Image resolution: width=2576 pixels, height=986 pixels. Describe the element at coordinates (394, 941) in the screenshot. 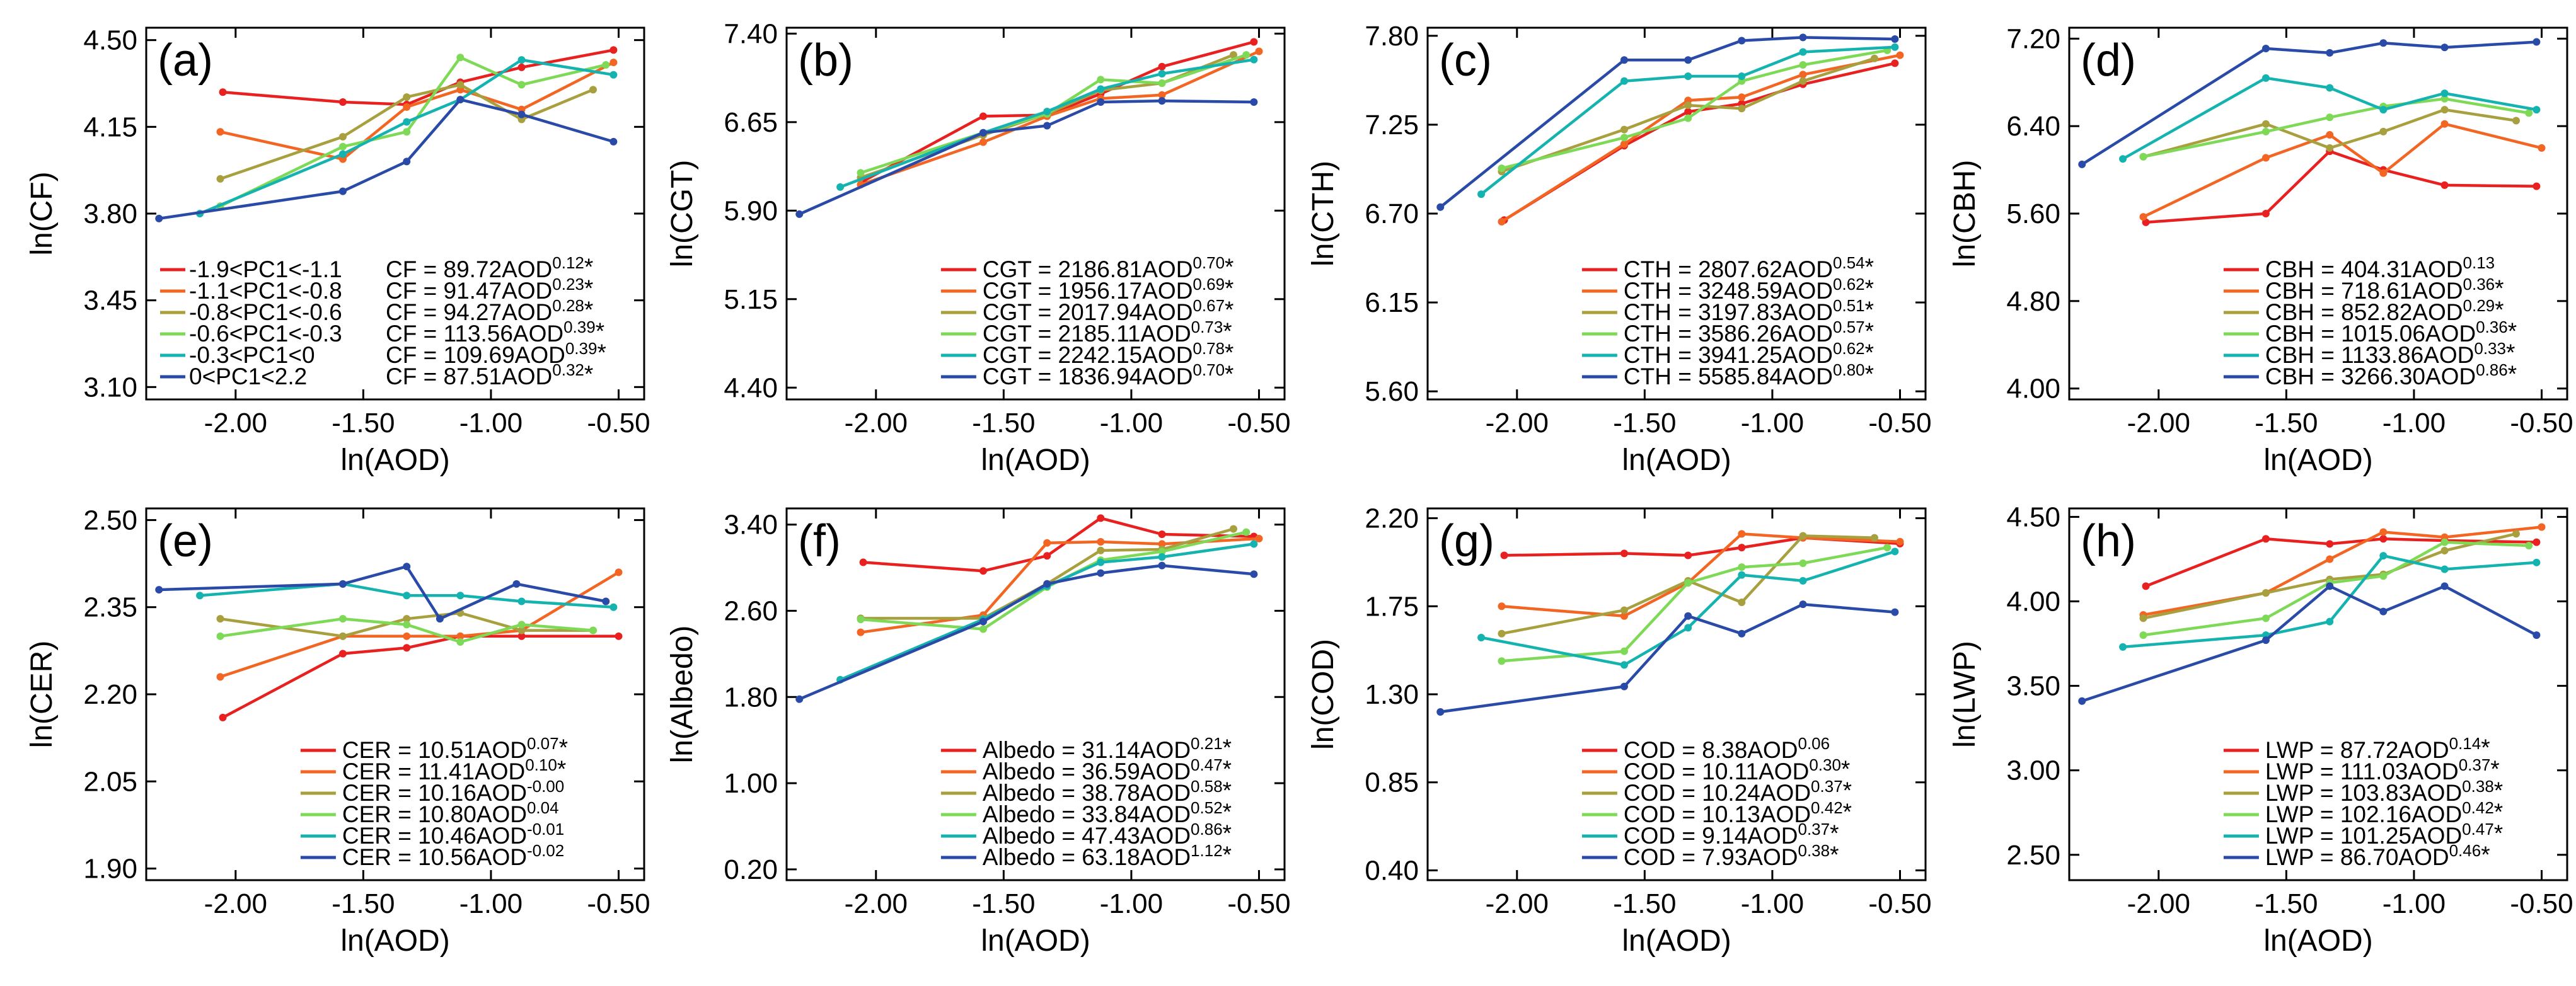

I see `x-axis-label: ln(AOD)` at that location.